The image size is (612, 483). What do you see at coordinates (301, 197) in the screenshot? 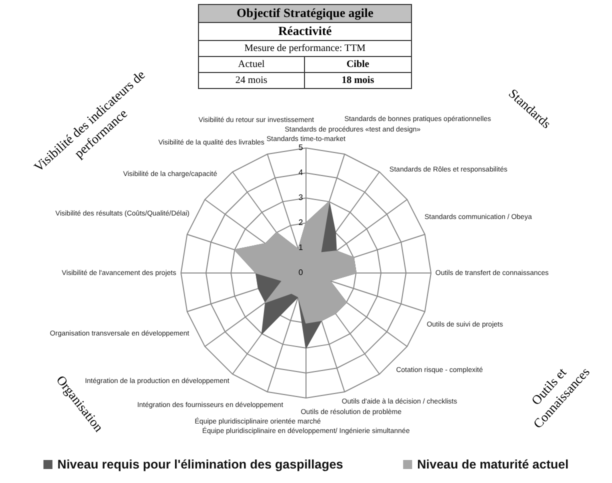
I see `y-tick-label: 3` at bounding box center [301, 197].